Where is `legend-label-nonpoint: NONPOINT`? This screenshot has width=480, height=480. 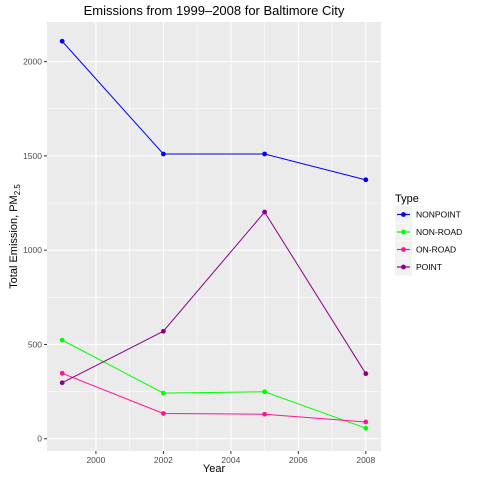 legend-label-nonpoint: NONPOINT is located at coordinates (438, 215).